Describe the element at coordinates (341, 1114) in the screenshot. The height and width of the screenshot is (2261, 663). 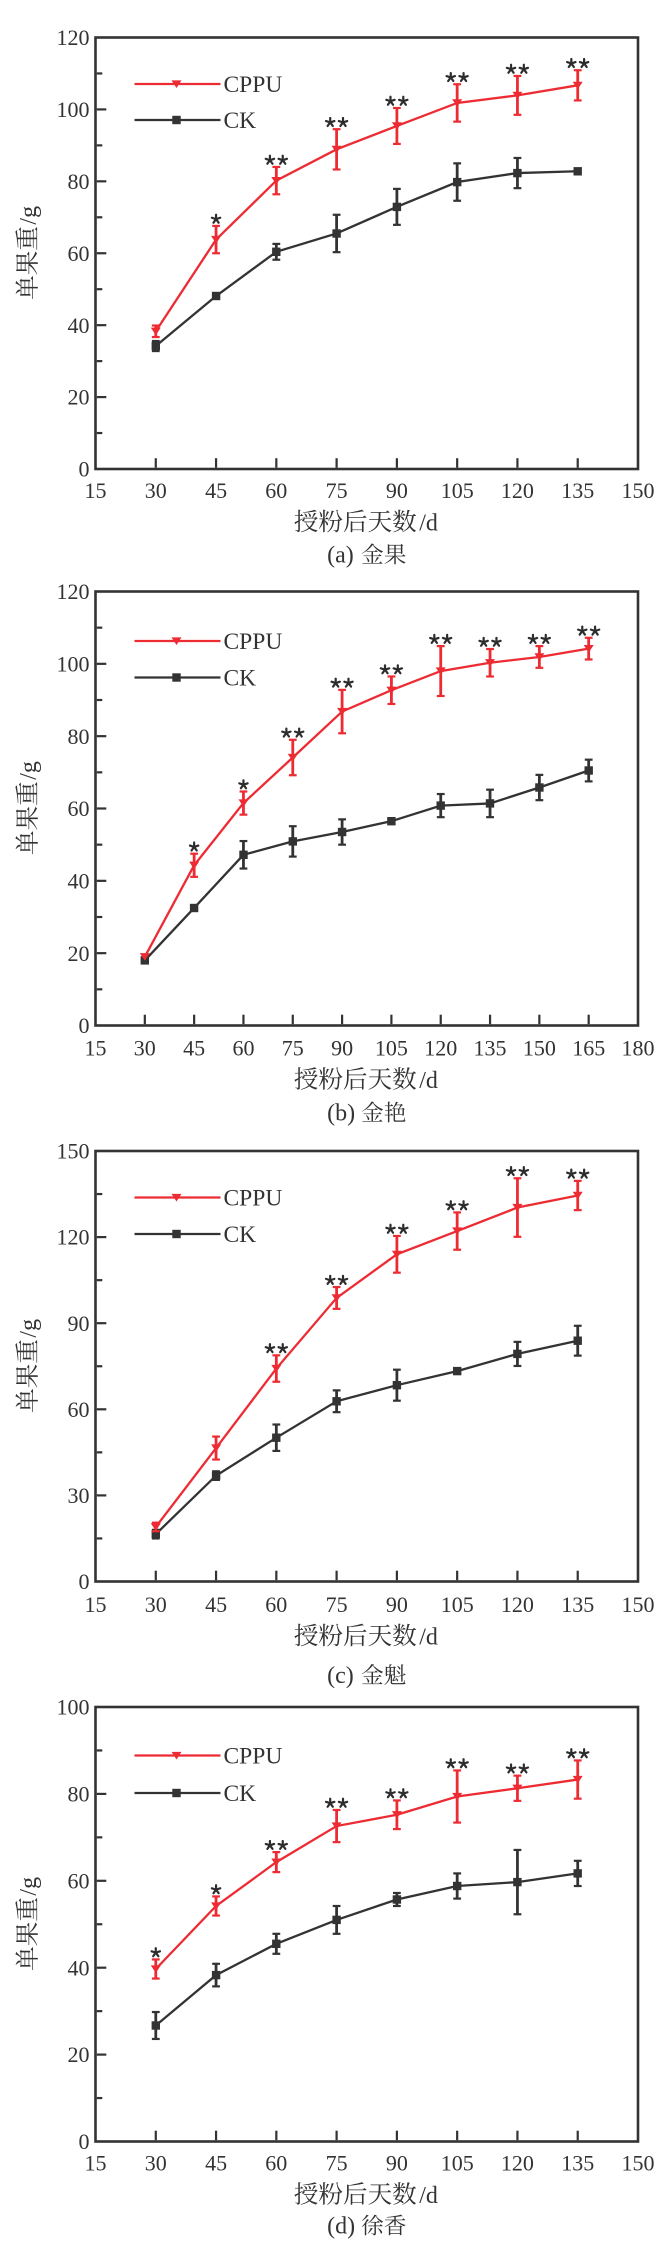
I see `svg-text: (b)` at that location.